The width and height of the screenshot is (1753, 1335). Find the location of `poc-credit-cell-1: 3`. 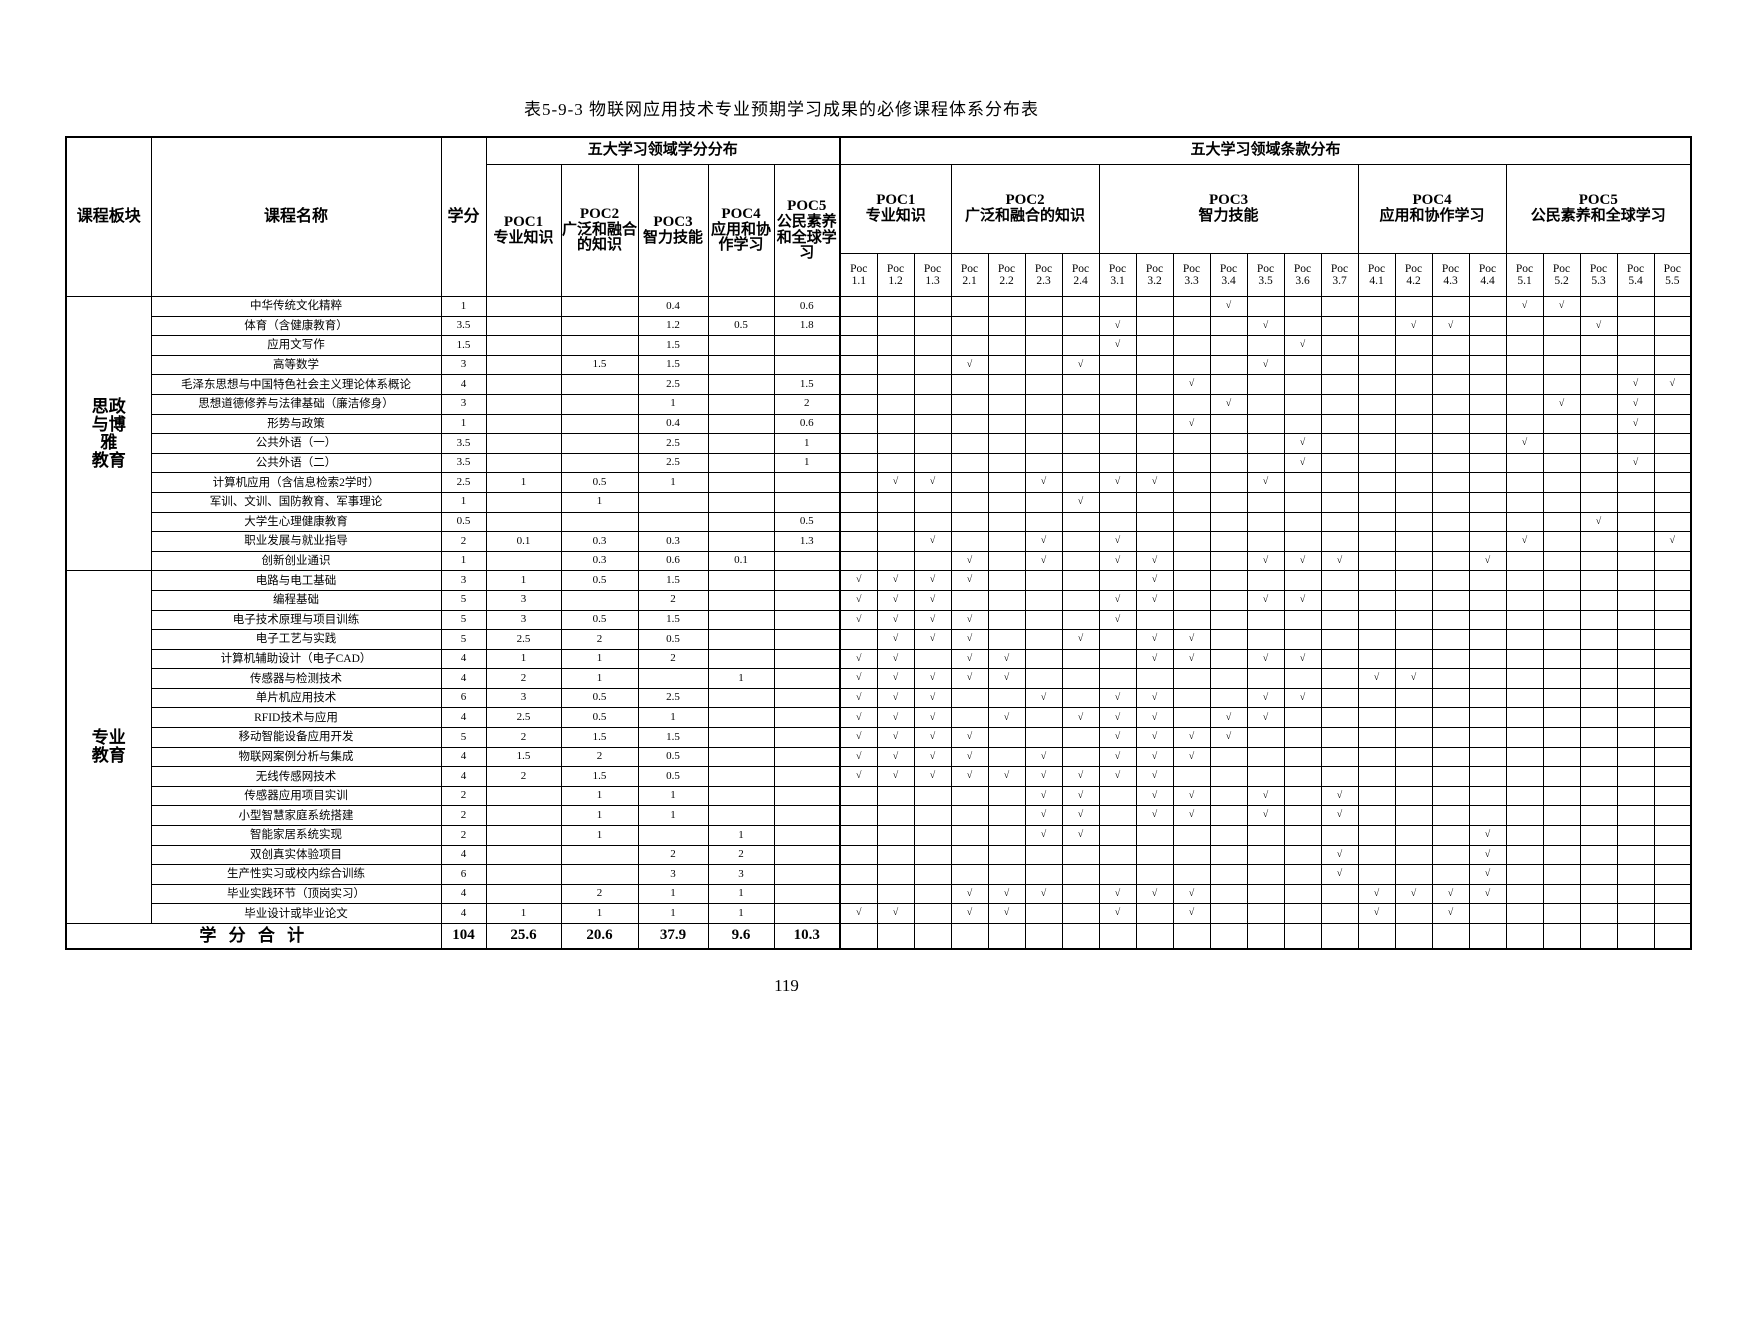

poc-credit-cell-1: 3 is located at coordinates (523, 620).